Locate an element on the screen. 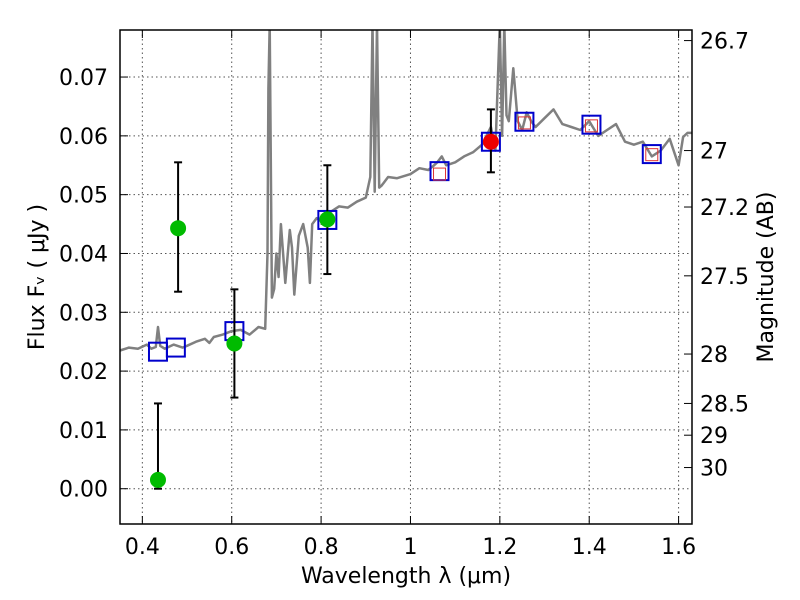 This screenshot has width=800, height=600. right-tick-label: 27 is located at coordinates (714, 152).